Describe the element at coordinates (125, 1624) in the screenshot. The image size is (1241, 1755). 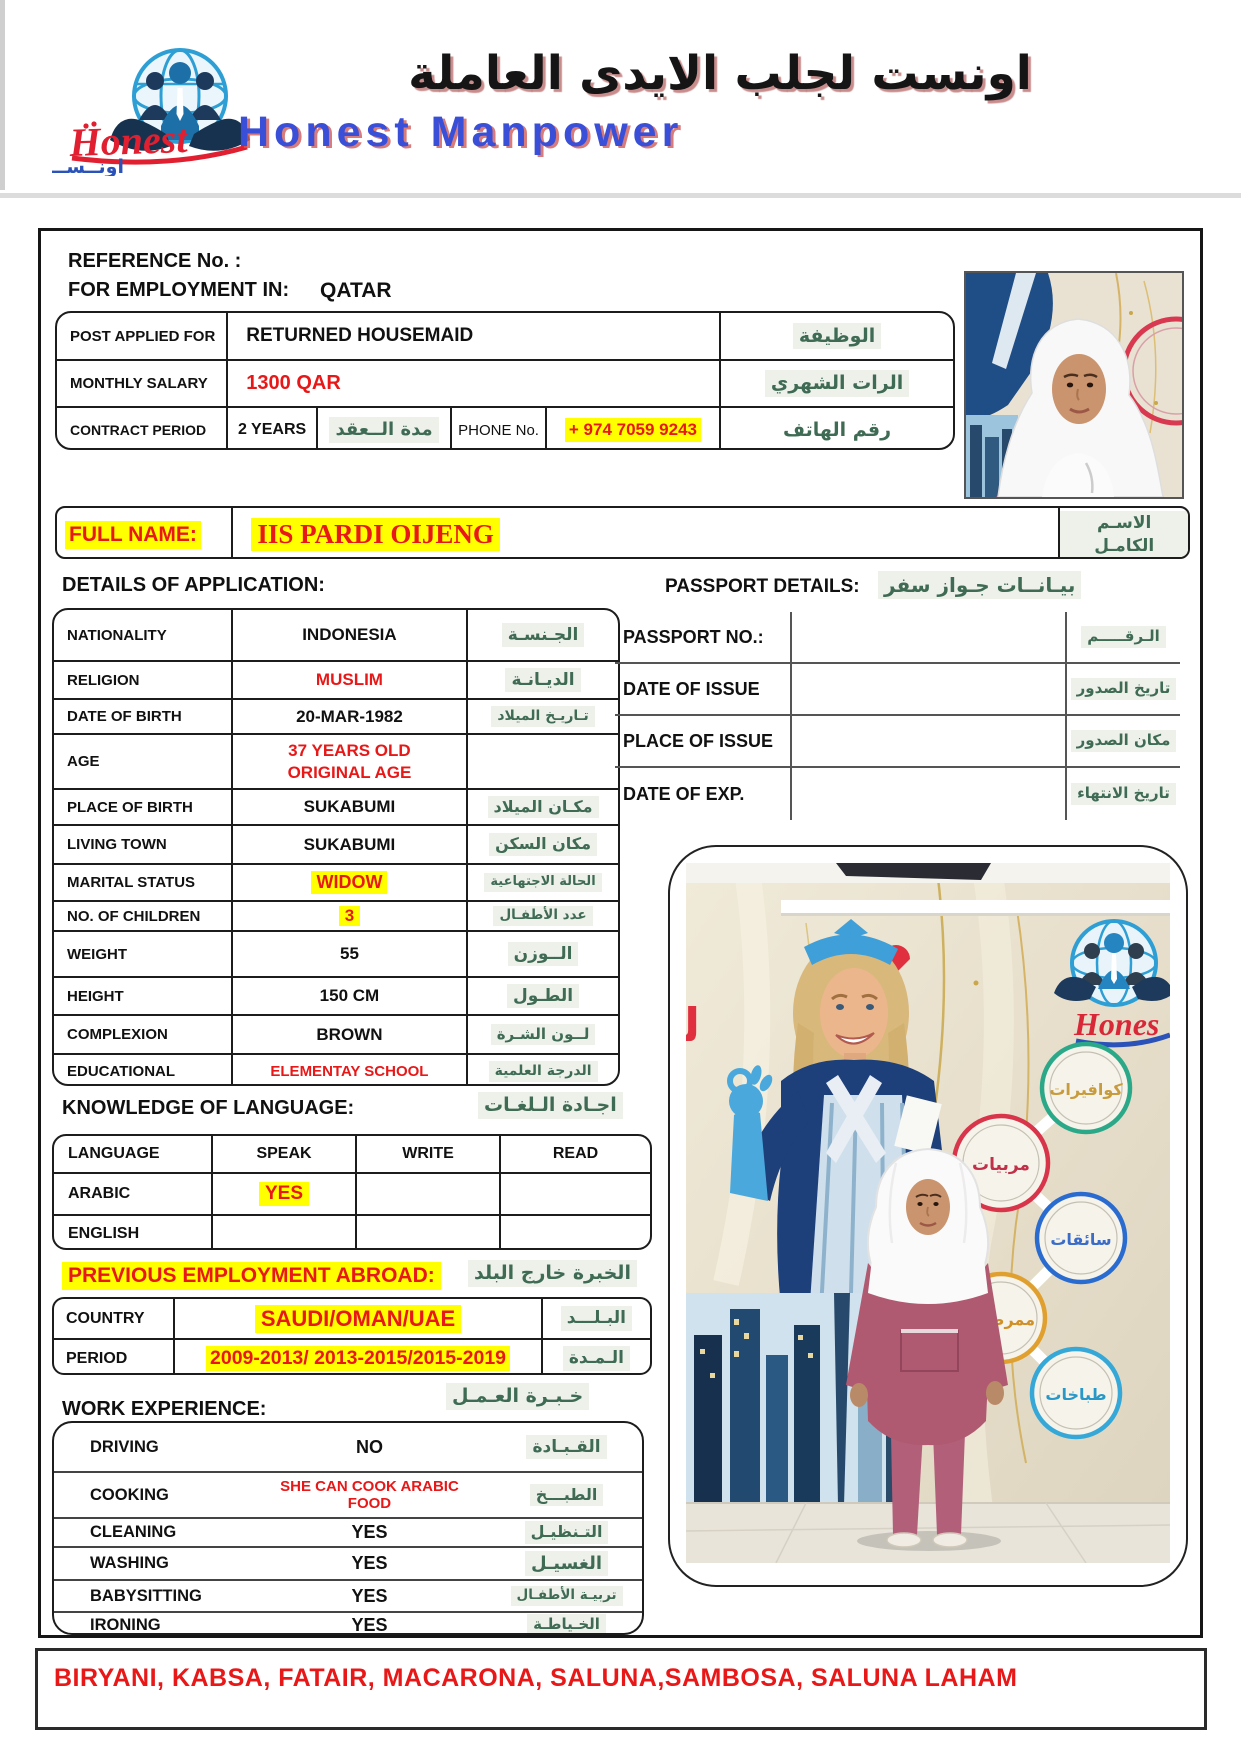
I see `work-row-label: IRONING` at that location.